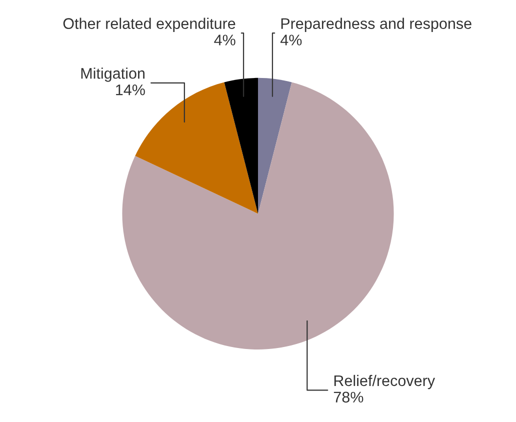 This screenshot has width=516, height=422. What do you see at coordinates (385, 382) in the screenshot?
I see `slice-label: Relief/recovery` at bounding box center [385, 382].